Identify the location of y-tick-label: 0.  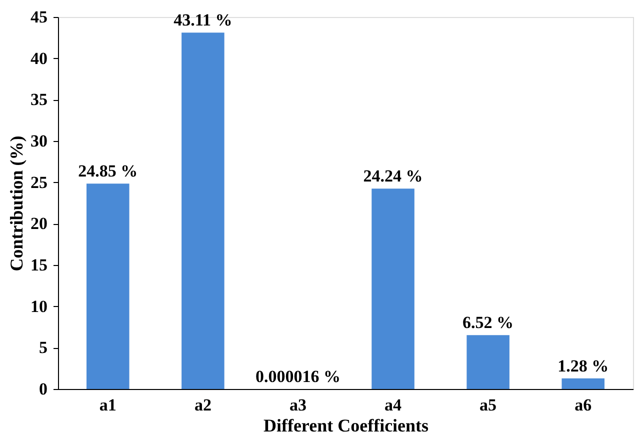
(43, 389).